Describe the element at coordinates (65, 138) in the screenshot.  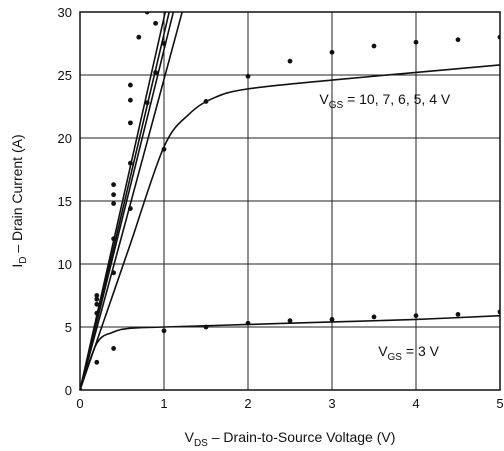
I see `y-tick-label: 20` at that location.